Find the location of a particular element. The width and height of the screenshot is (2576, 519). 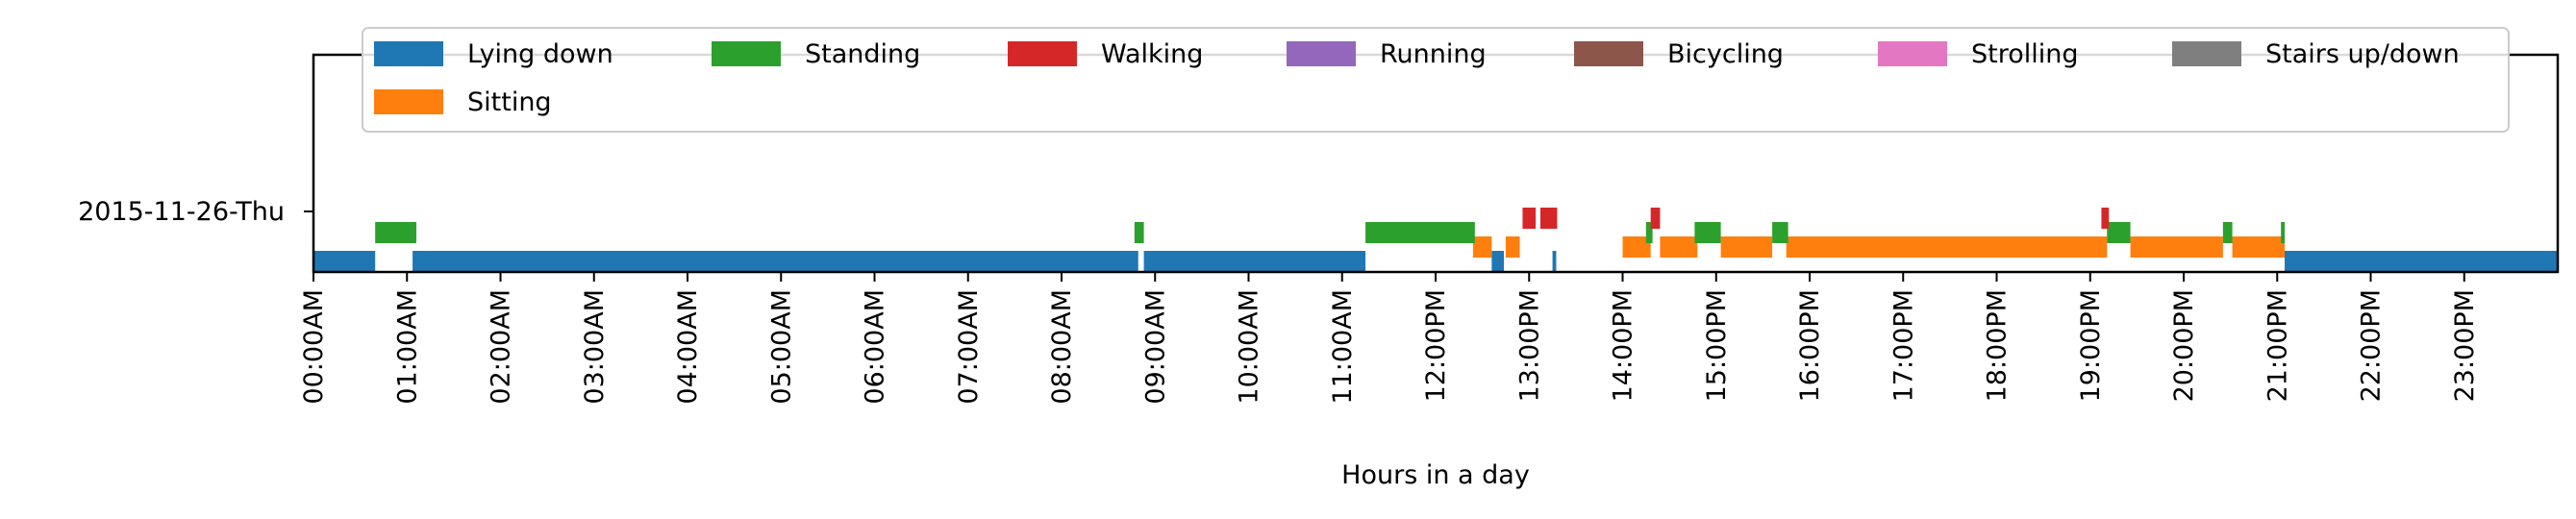

x-tick-label: 05:00AM is located at coordinates (781, 347).